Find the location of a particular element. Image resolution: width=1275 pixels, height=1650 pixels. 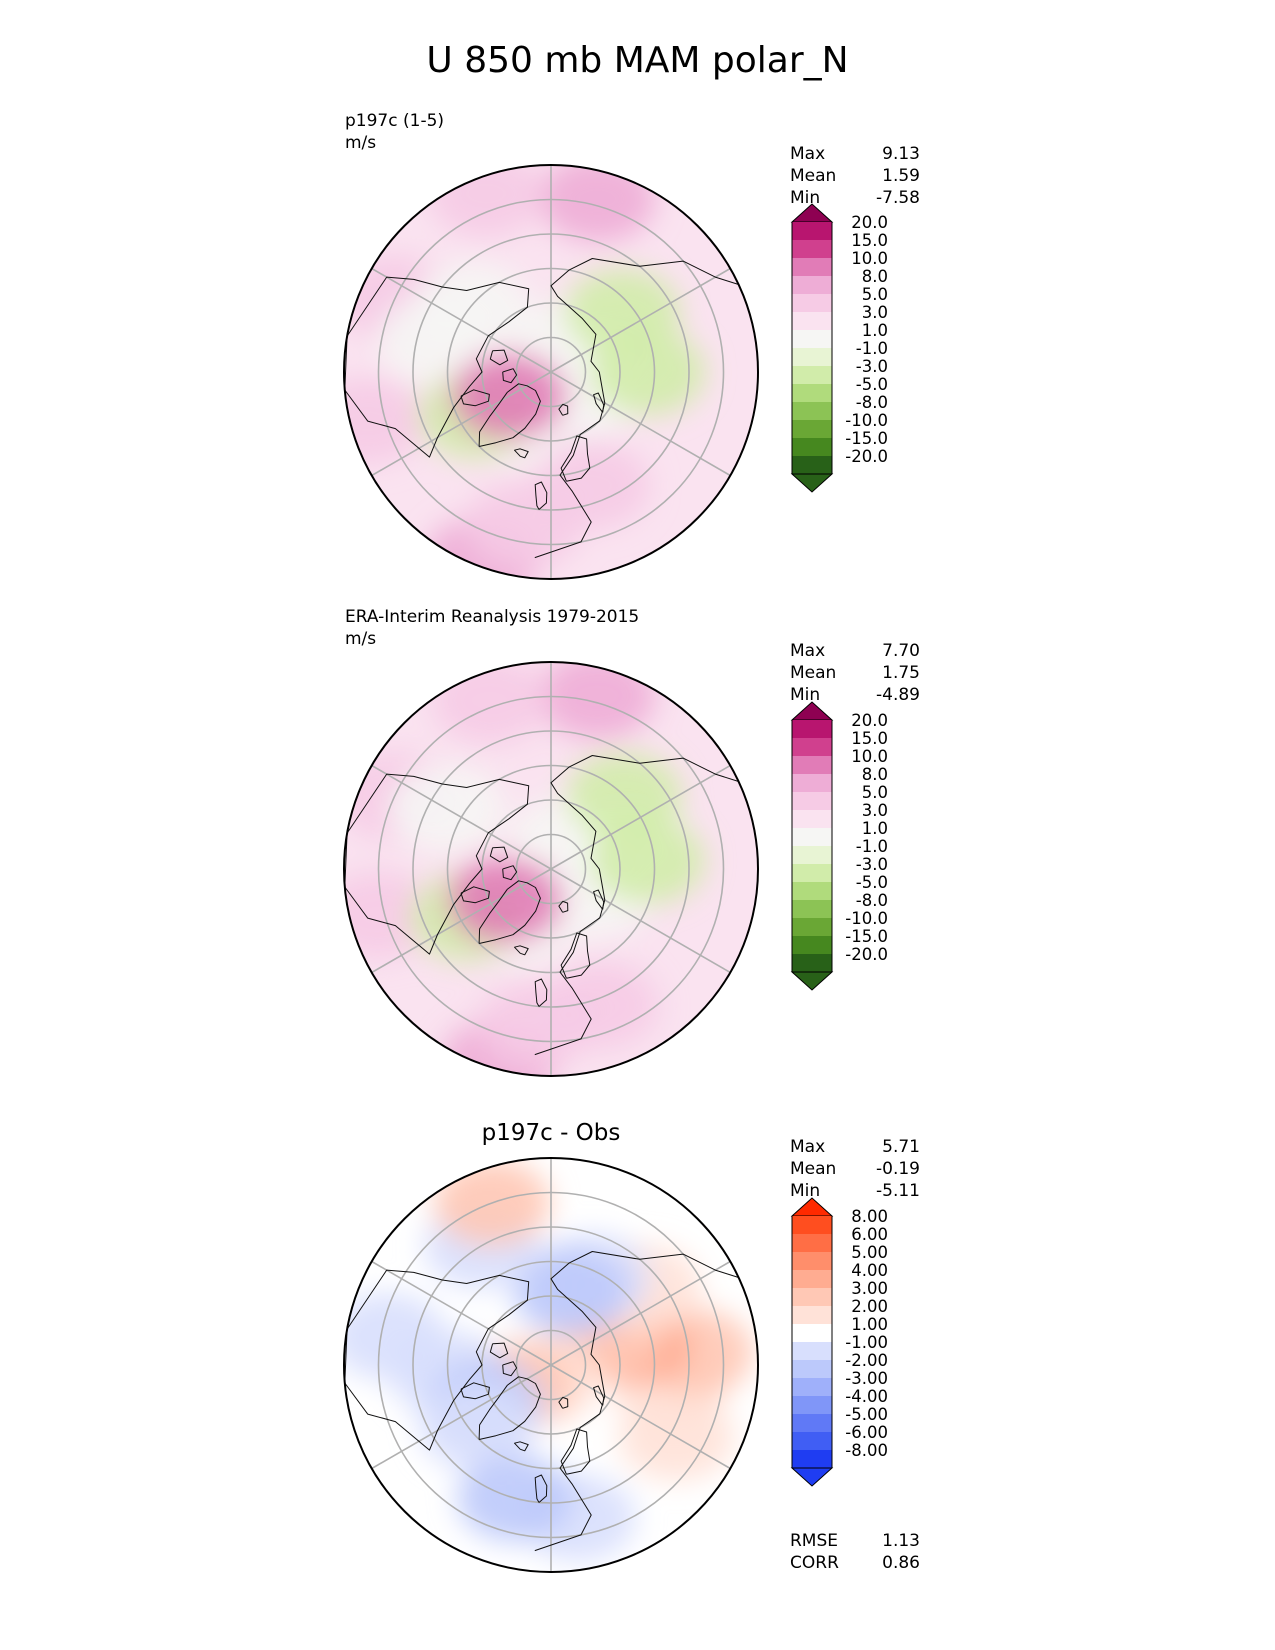

colorbar-tick-label: -15.0 is located at coordinates (866, 438).